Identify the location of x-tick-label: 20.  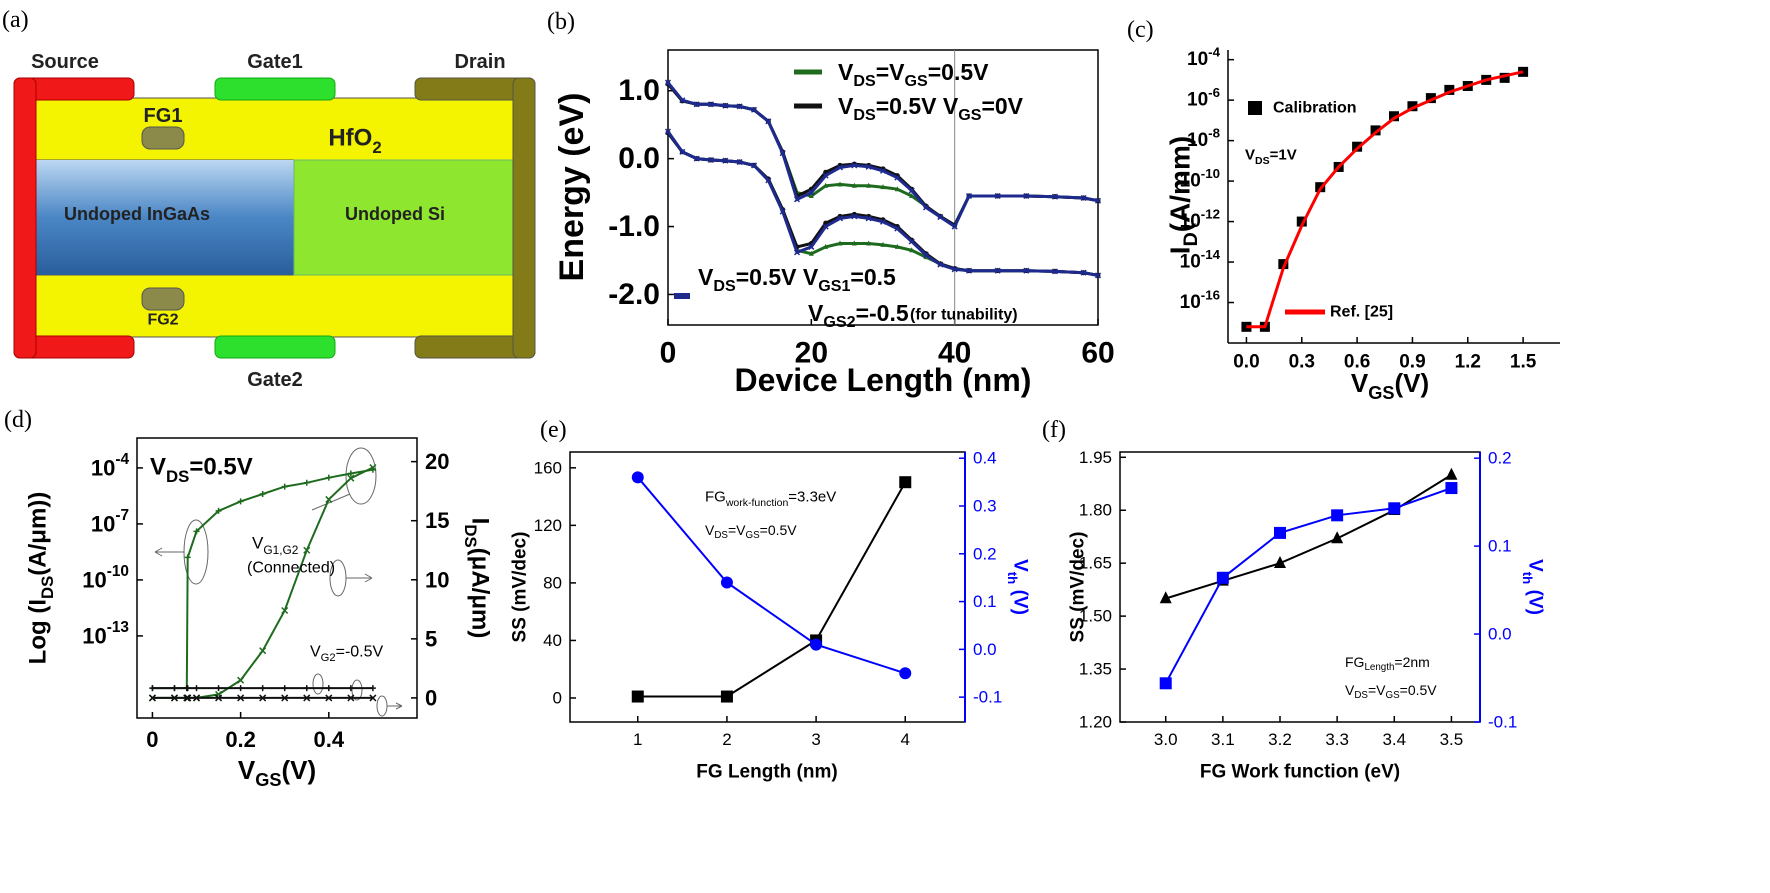
(811, 353).